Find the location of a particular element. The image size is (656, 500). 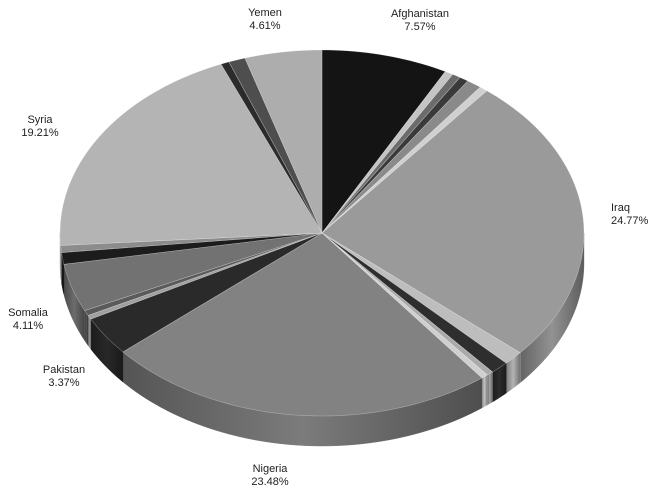

pie-slice-afghanistan is located at coordinates (383, 141).